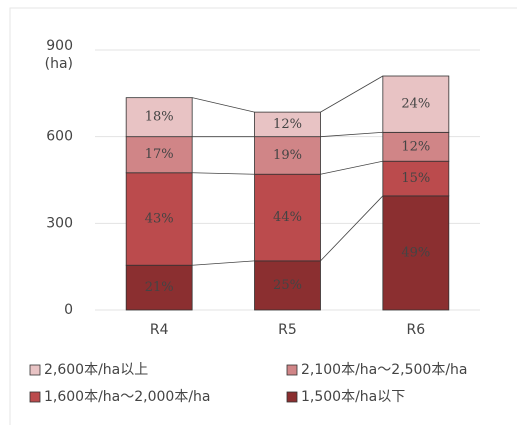  I want to click on y-unit-label: (ha), so click(59, 64).